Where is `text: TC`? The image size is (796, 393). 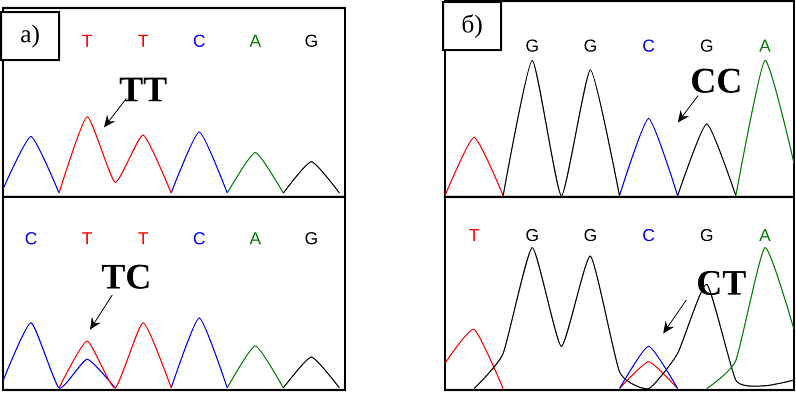
text: TC is located at coordinates (125, 276).